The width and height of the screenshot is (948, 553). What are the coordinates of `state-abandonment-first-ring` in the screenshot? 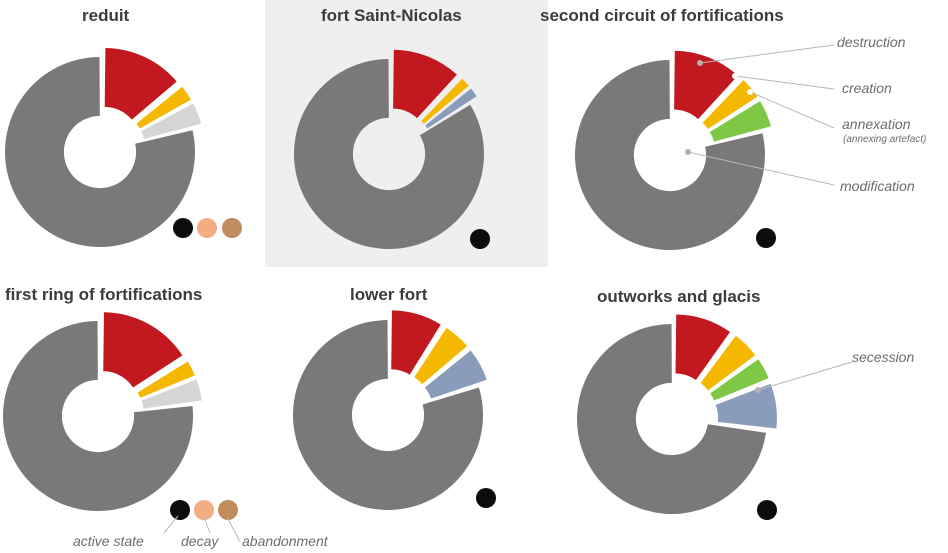 It's located at (228, 510).